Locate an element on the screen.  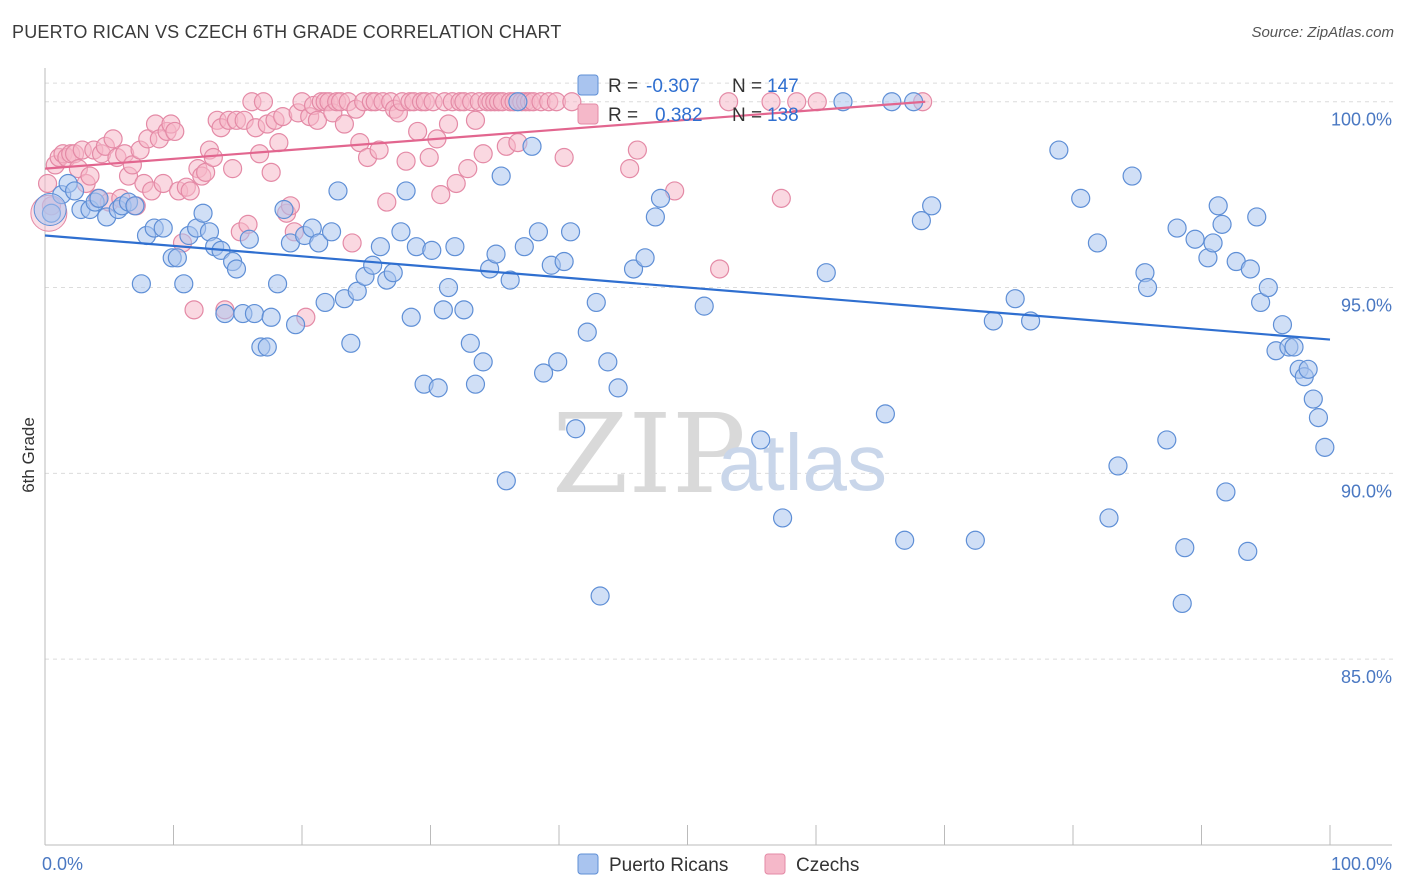
legend-swatch-puerto-ricans is located at coordinates (588, 85).